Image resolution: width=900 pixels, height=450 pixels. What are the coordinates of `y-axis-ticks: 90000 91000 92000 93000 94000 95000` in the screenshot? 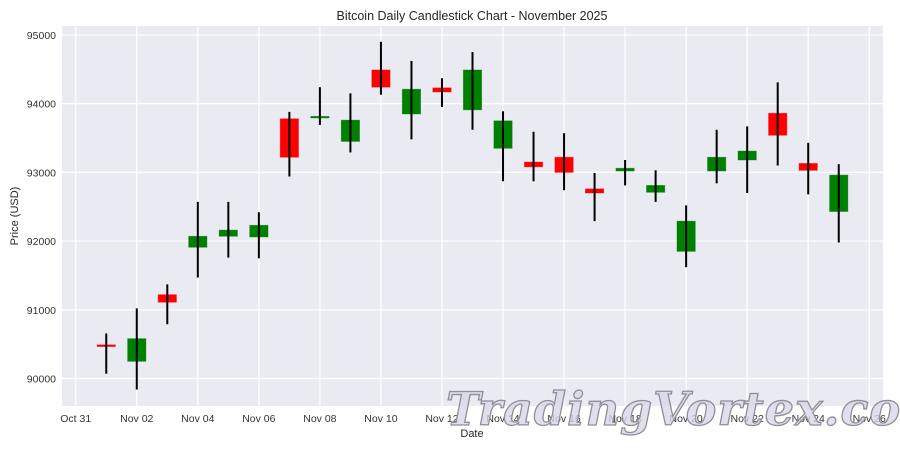 It's located at (41, 208).